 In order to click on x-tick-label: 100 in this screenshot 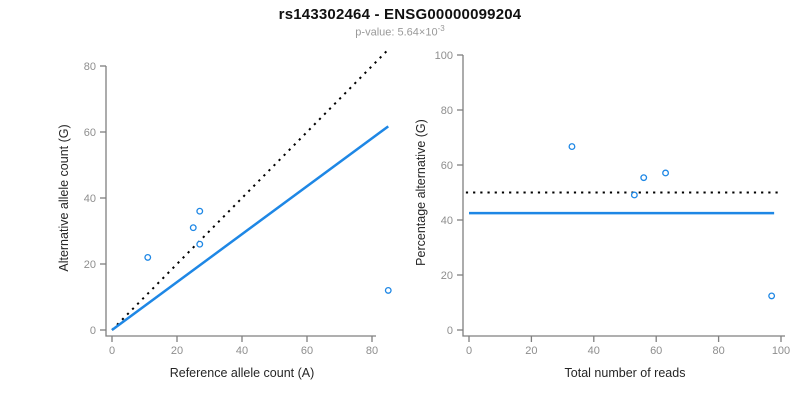, I will do `click(781, 351)`.